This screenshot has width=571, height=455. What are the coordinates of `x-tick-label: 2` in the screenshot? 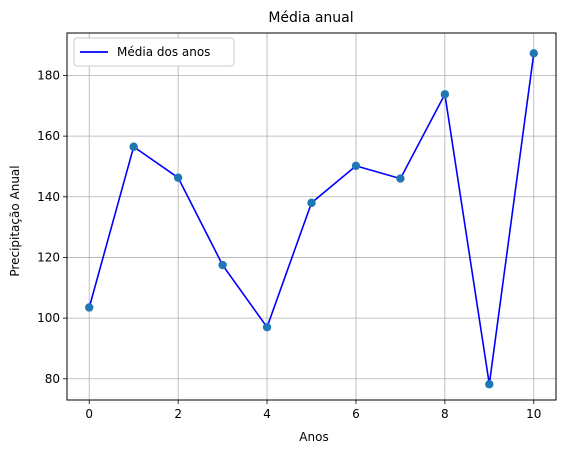 It's located at (178, 414).